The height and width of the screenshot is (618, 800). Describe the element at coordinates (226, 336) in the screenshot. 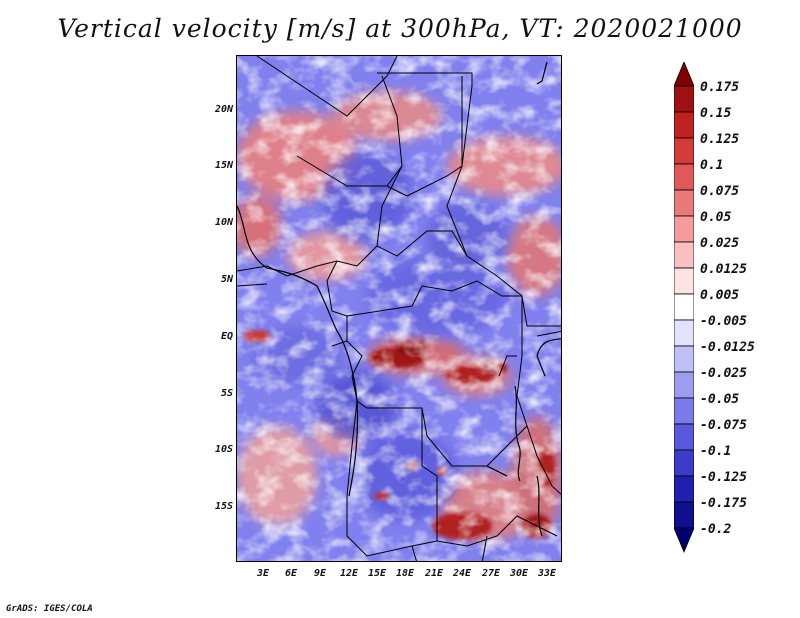

I see `lat-tick-label: EQ` at that location.